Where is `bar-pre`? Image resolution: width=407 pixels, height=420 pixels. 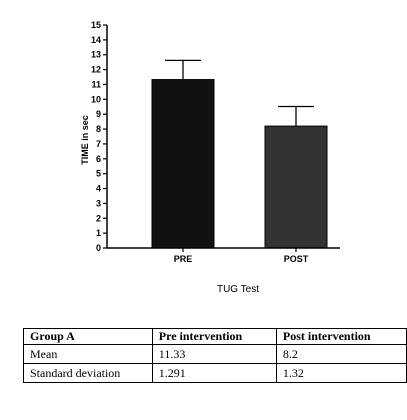
bar-pre is located at coordinates (183, 164).